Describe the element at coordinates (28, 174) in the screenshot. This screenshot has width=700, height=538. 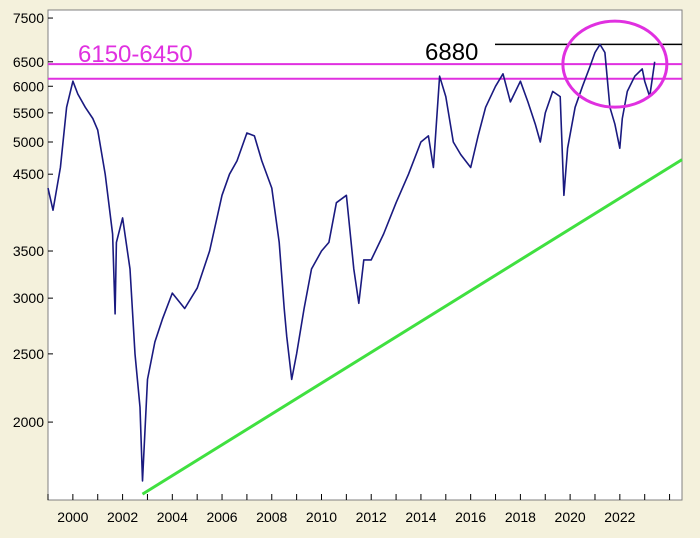
I see `y-tick-label: 4500` at that location.